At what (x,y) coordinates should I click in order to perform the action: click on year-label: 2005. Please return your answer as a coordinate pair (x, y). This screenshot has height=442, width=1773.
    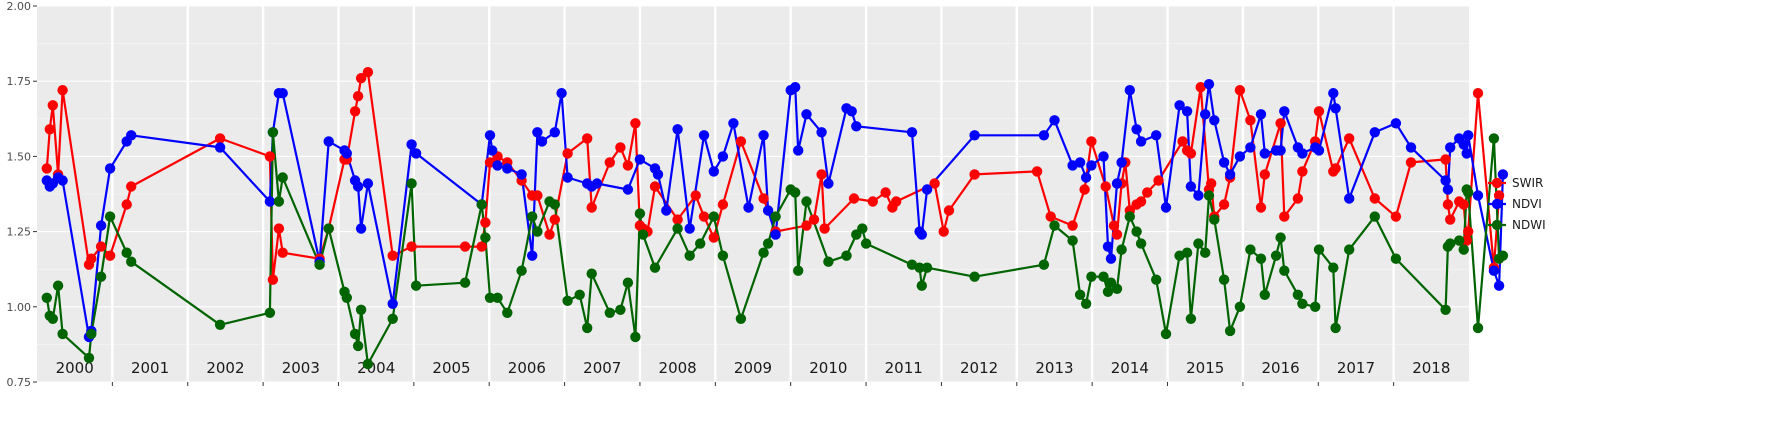
    Looking at the image, I should click on (451, 368).